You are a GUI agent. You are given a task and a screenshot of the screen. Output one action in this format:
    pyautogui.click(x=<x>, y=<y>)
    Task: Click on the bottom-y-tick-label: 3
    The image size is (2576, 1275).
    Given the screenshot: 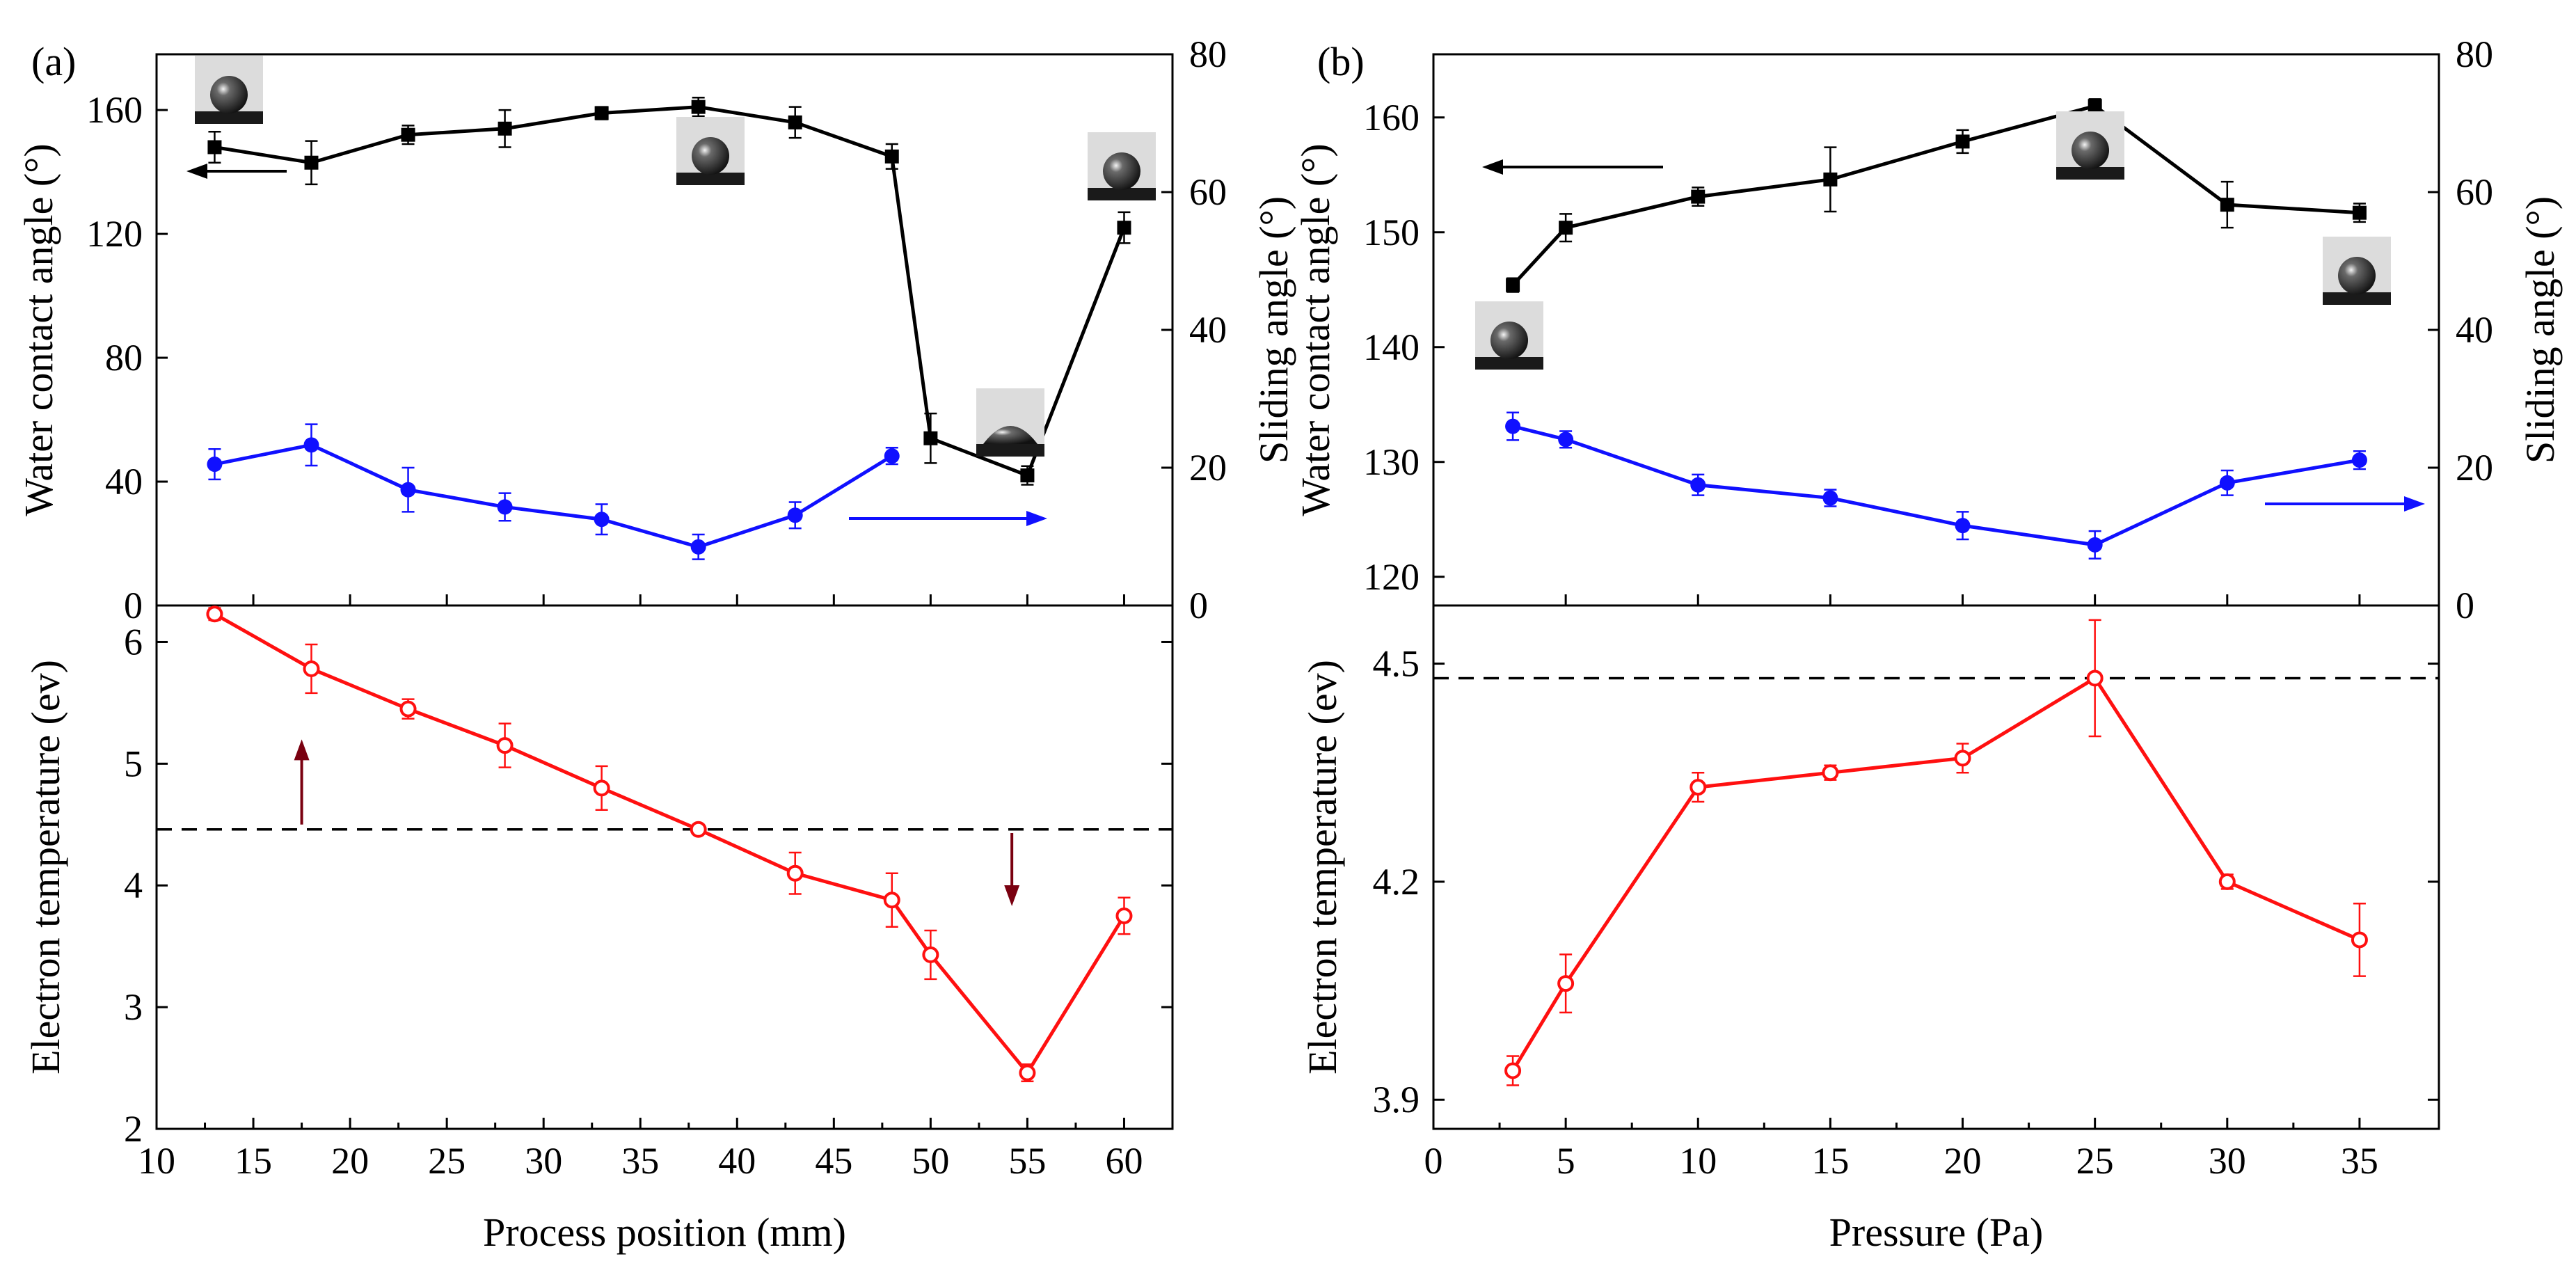 What is the action you would take?
    pyautogui.click(x=133, y=1007)
    